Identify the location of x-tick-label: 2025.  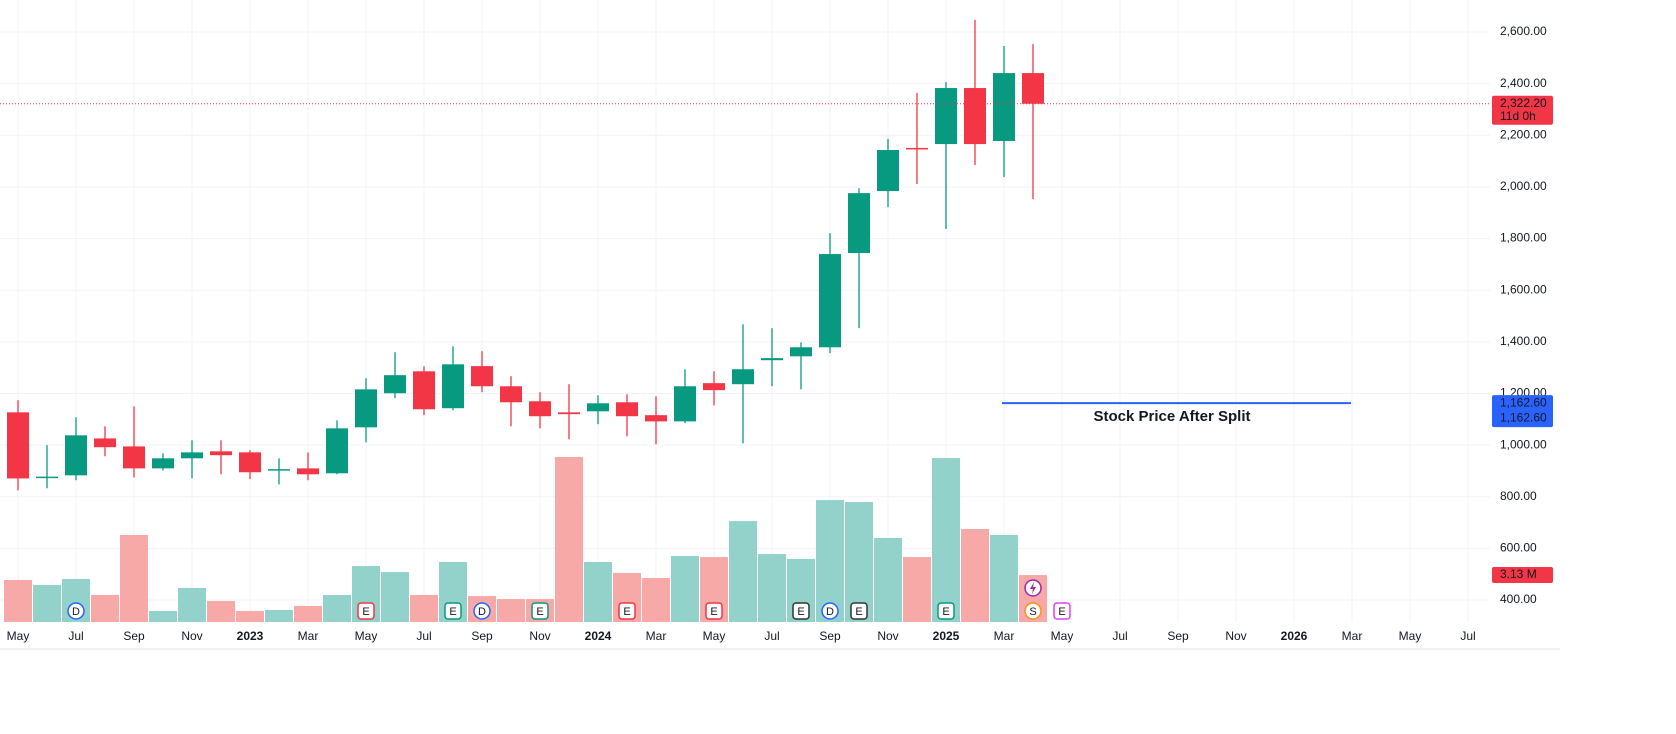
(946, 636).